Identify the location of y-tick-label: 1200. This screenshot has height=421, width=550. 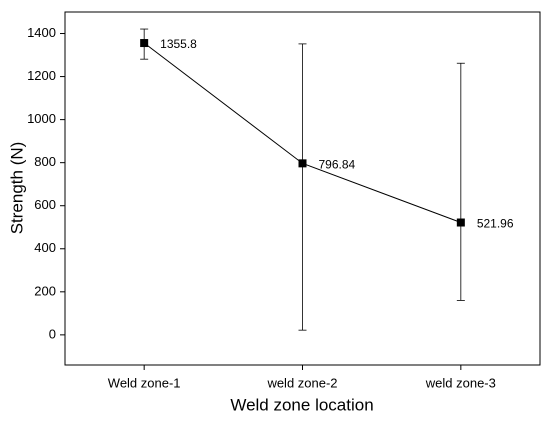
(41, 75).